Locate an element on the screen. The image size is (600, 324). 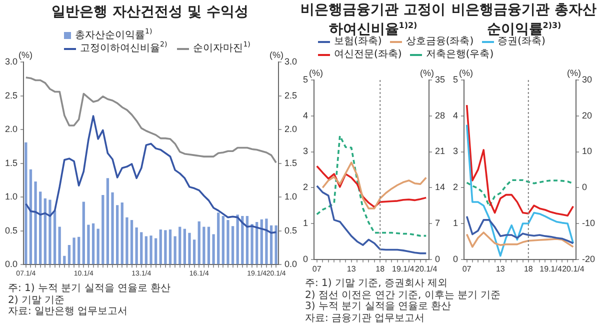
y-tick-label: 0.0 is located at coordinates (11, 264).